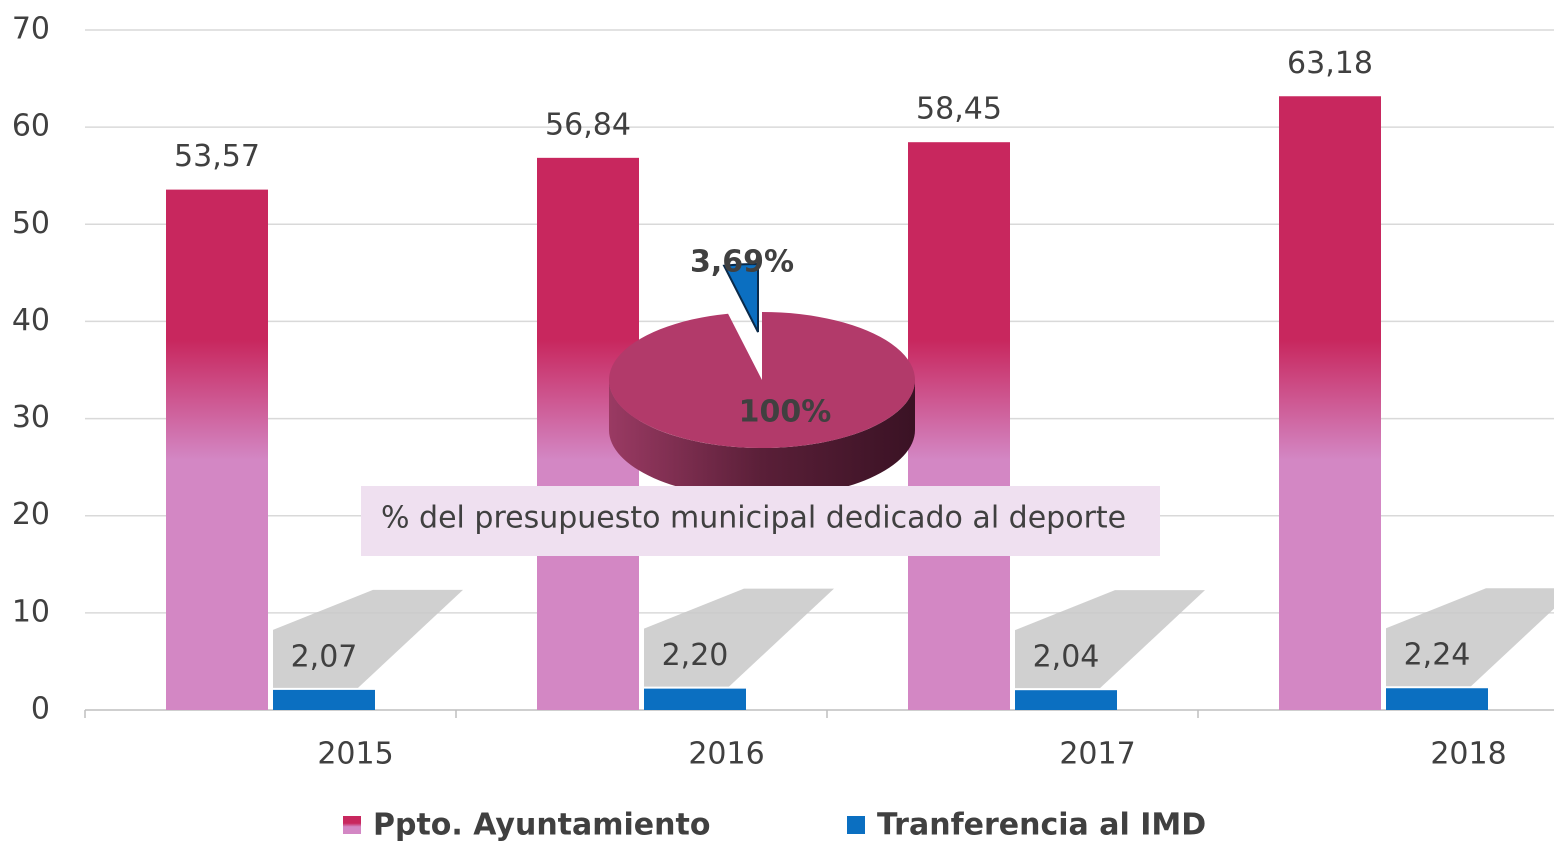 Image resolution: width=1554 pixels, height=844 pixels. I want to click on pie-label: 100%, so click(785, 412).